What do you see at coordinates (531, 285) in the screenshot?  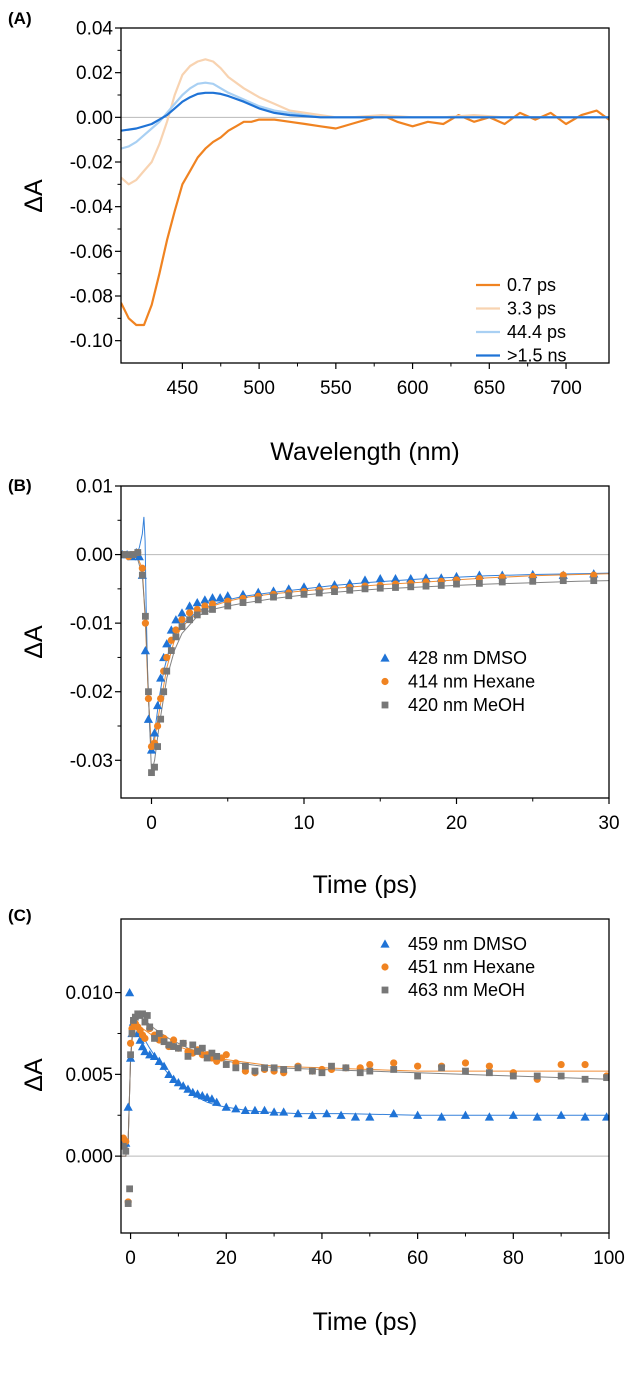 I see `legend-label: 0.7 ps` at bounding box center [531, 285].